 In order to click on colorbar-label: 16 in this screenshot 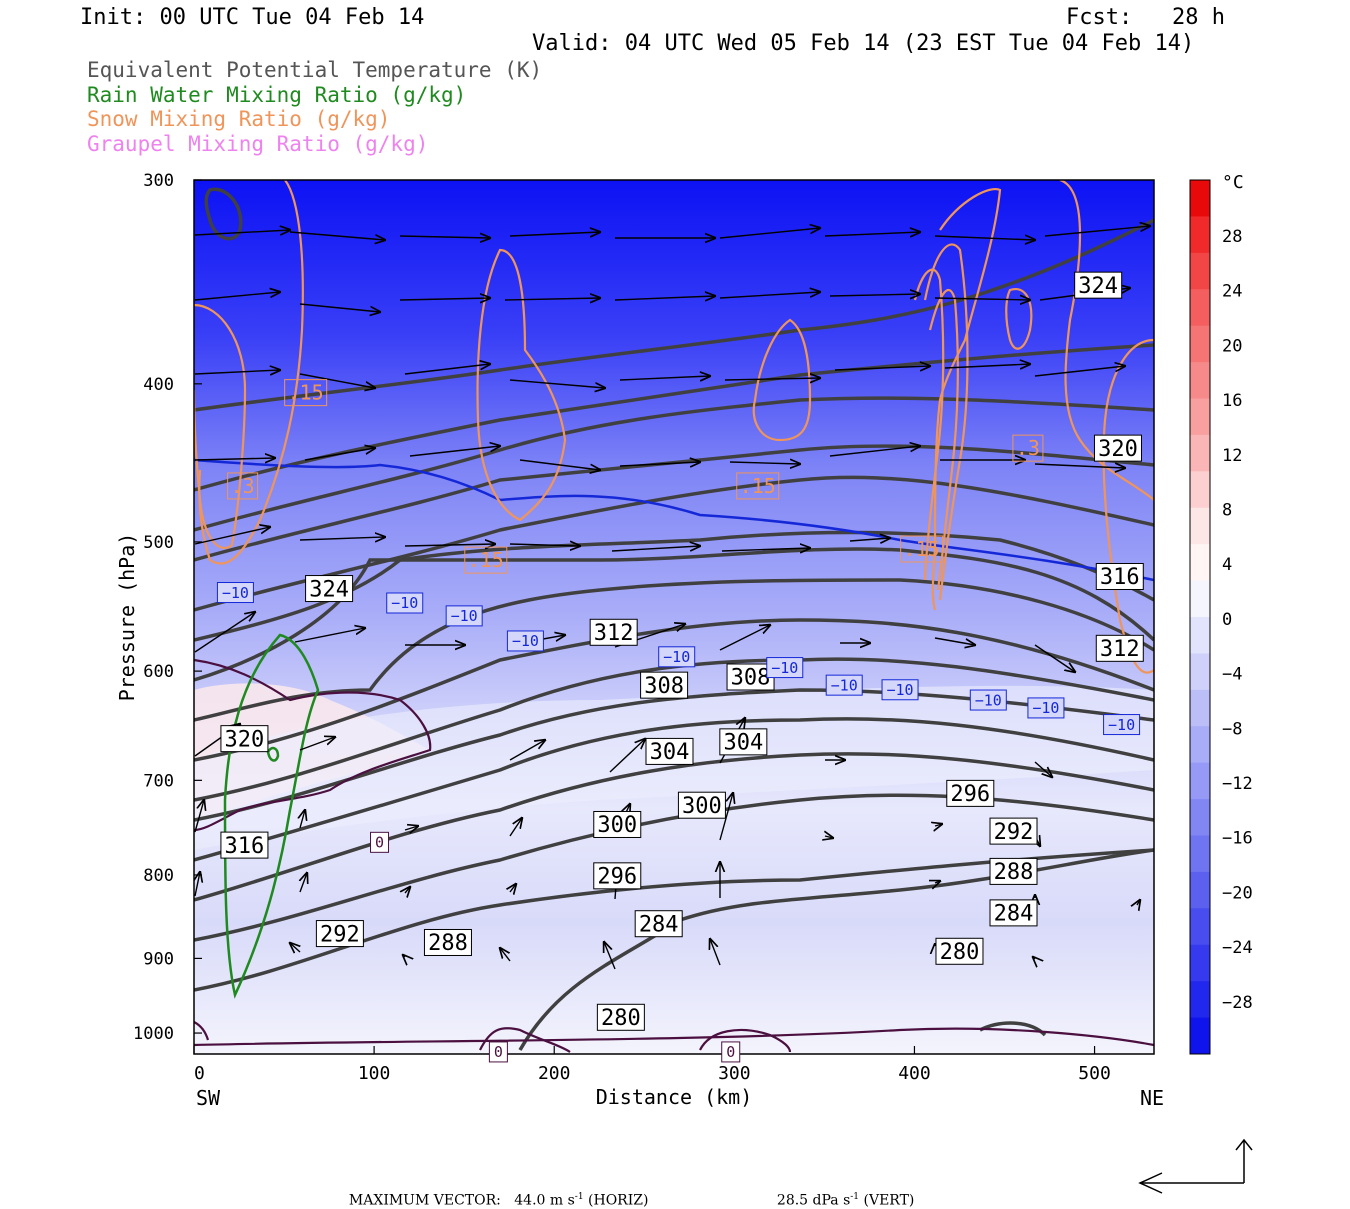, I will do `click(1232, 401)`.